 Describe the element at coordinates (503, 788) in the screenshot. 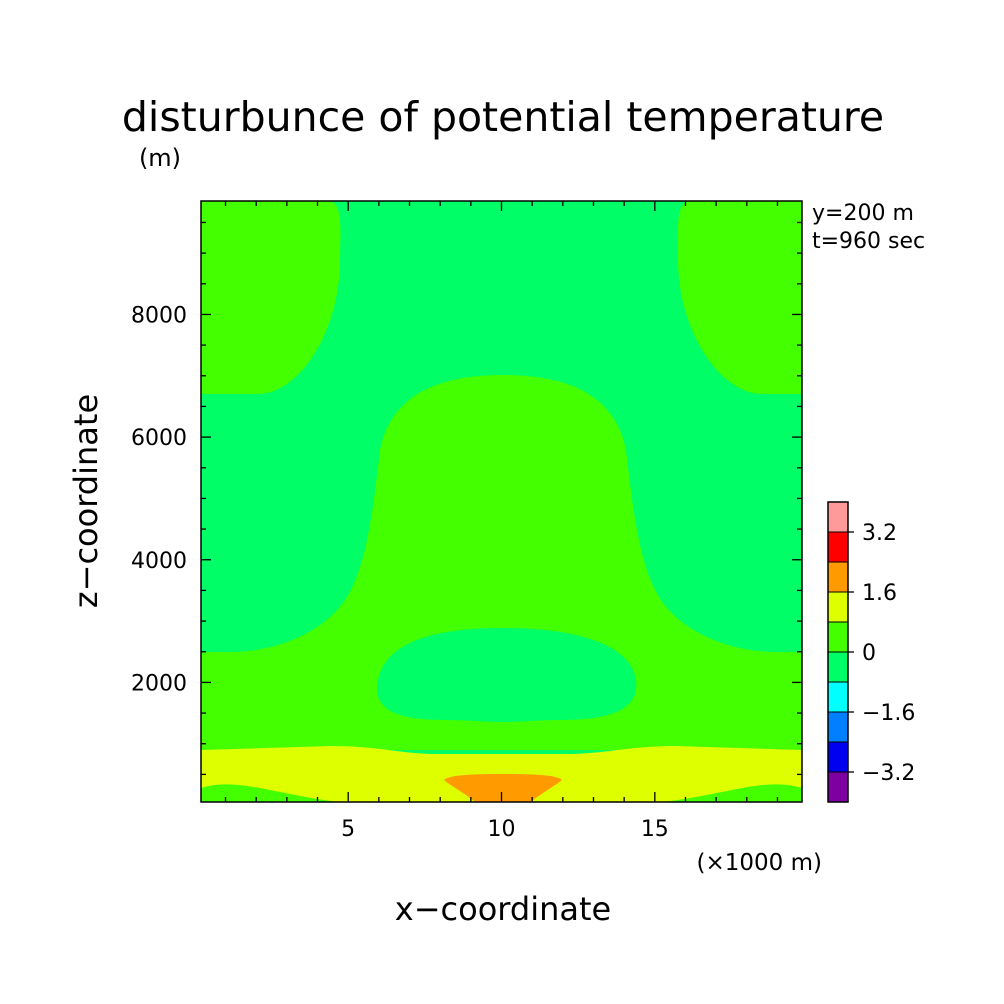

I see `region-surface-hot-core` at that location.